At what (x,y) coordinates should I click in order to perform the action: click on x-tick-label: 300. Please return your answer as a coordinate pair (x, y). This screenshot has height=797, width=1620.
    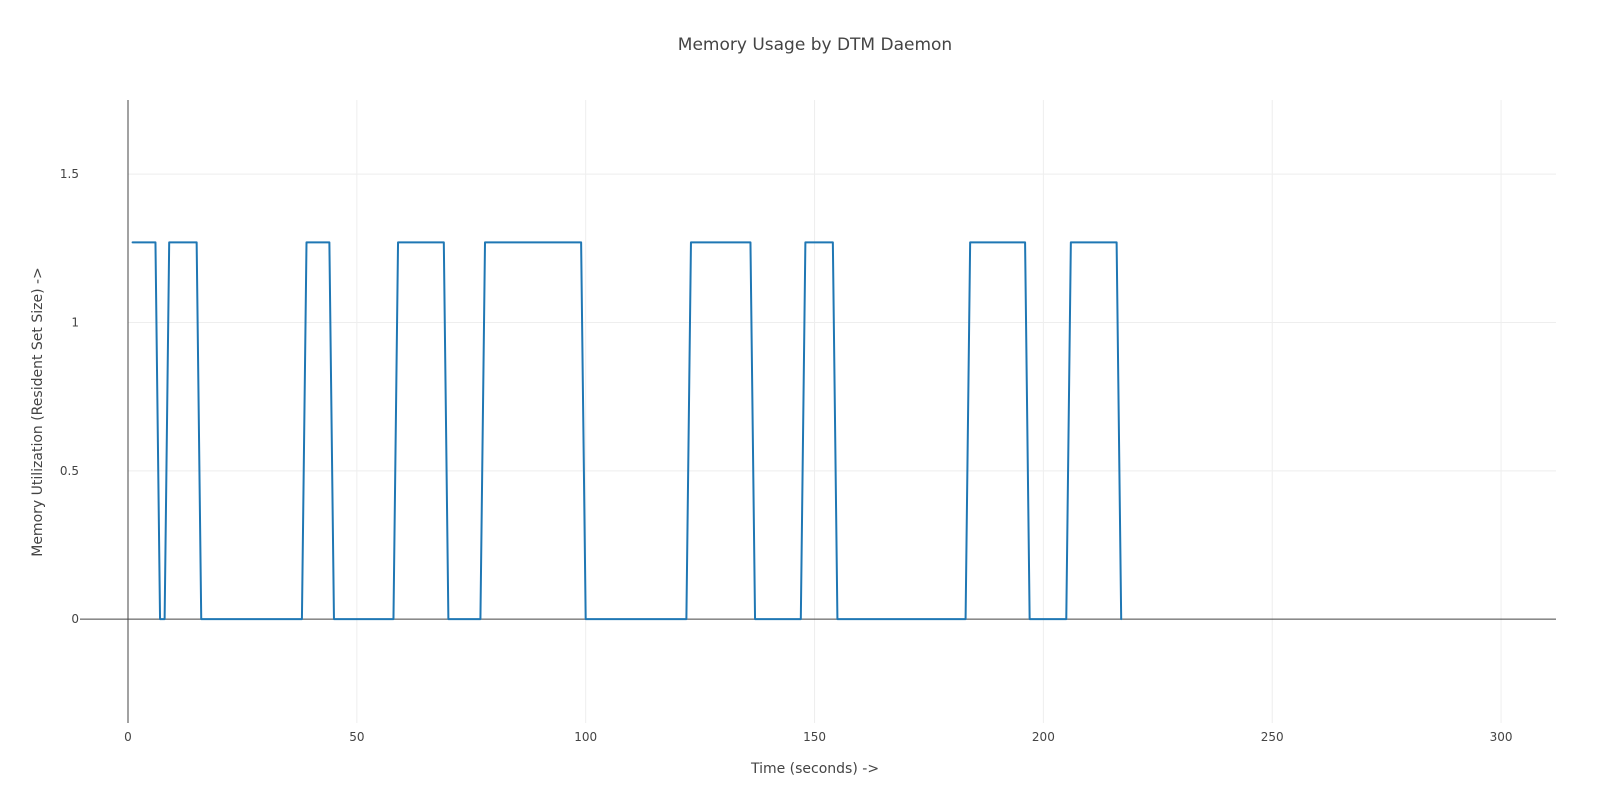
    Looking at the image, I should click on (1501, 737).